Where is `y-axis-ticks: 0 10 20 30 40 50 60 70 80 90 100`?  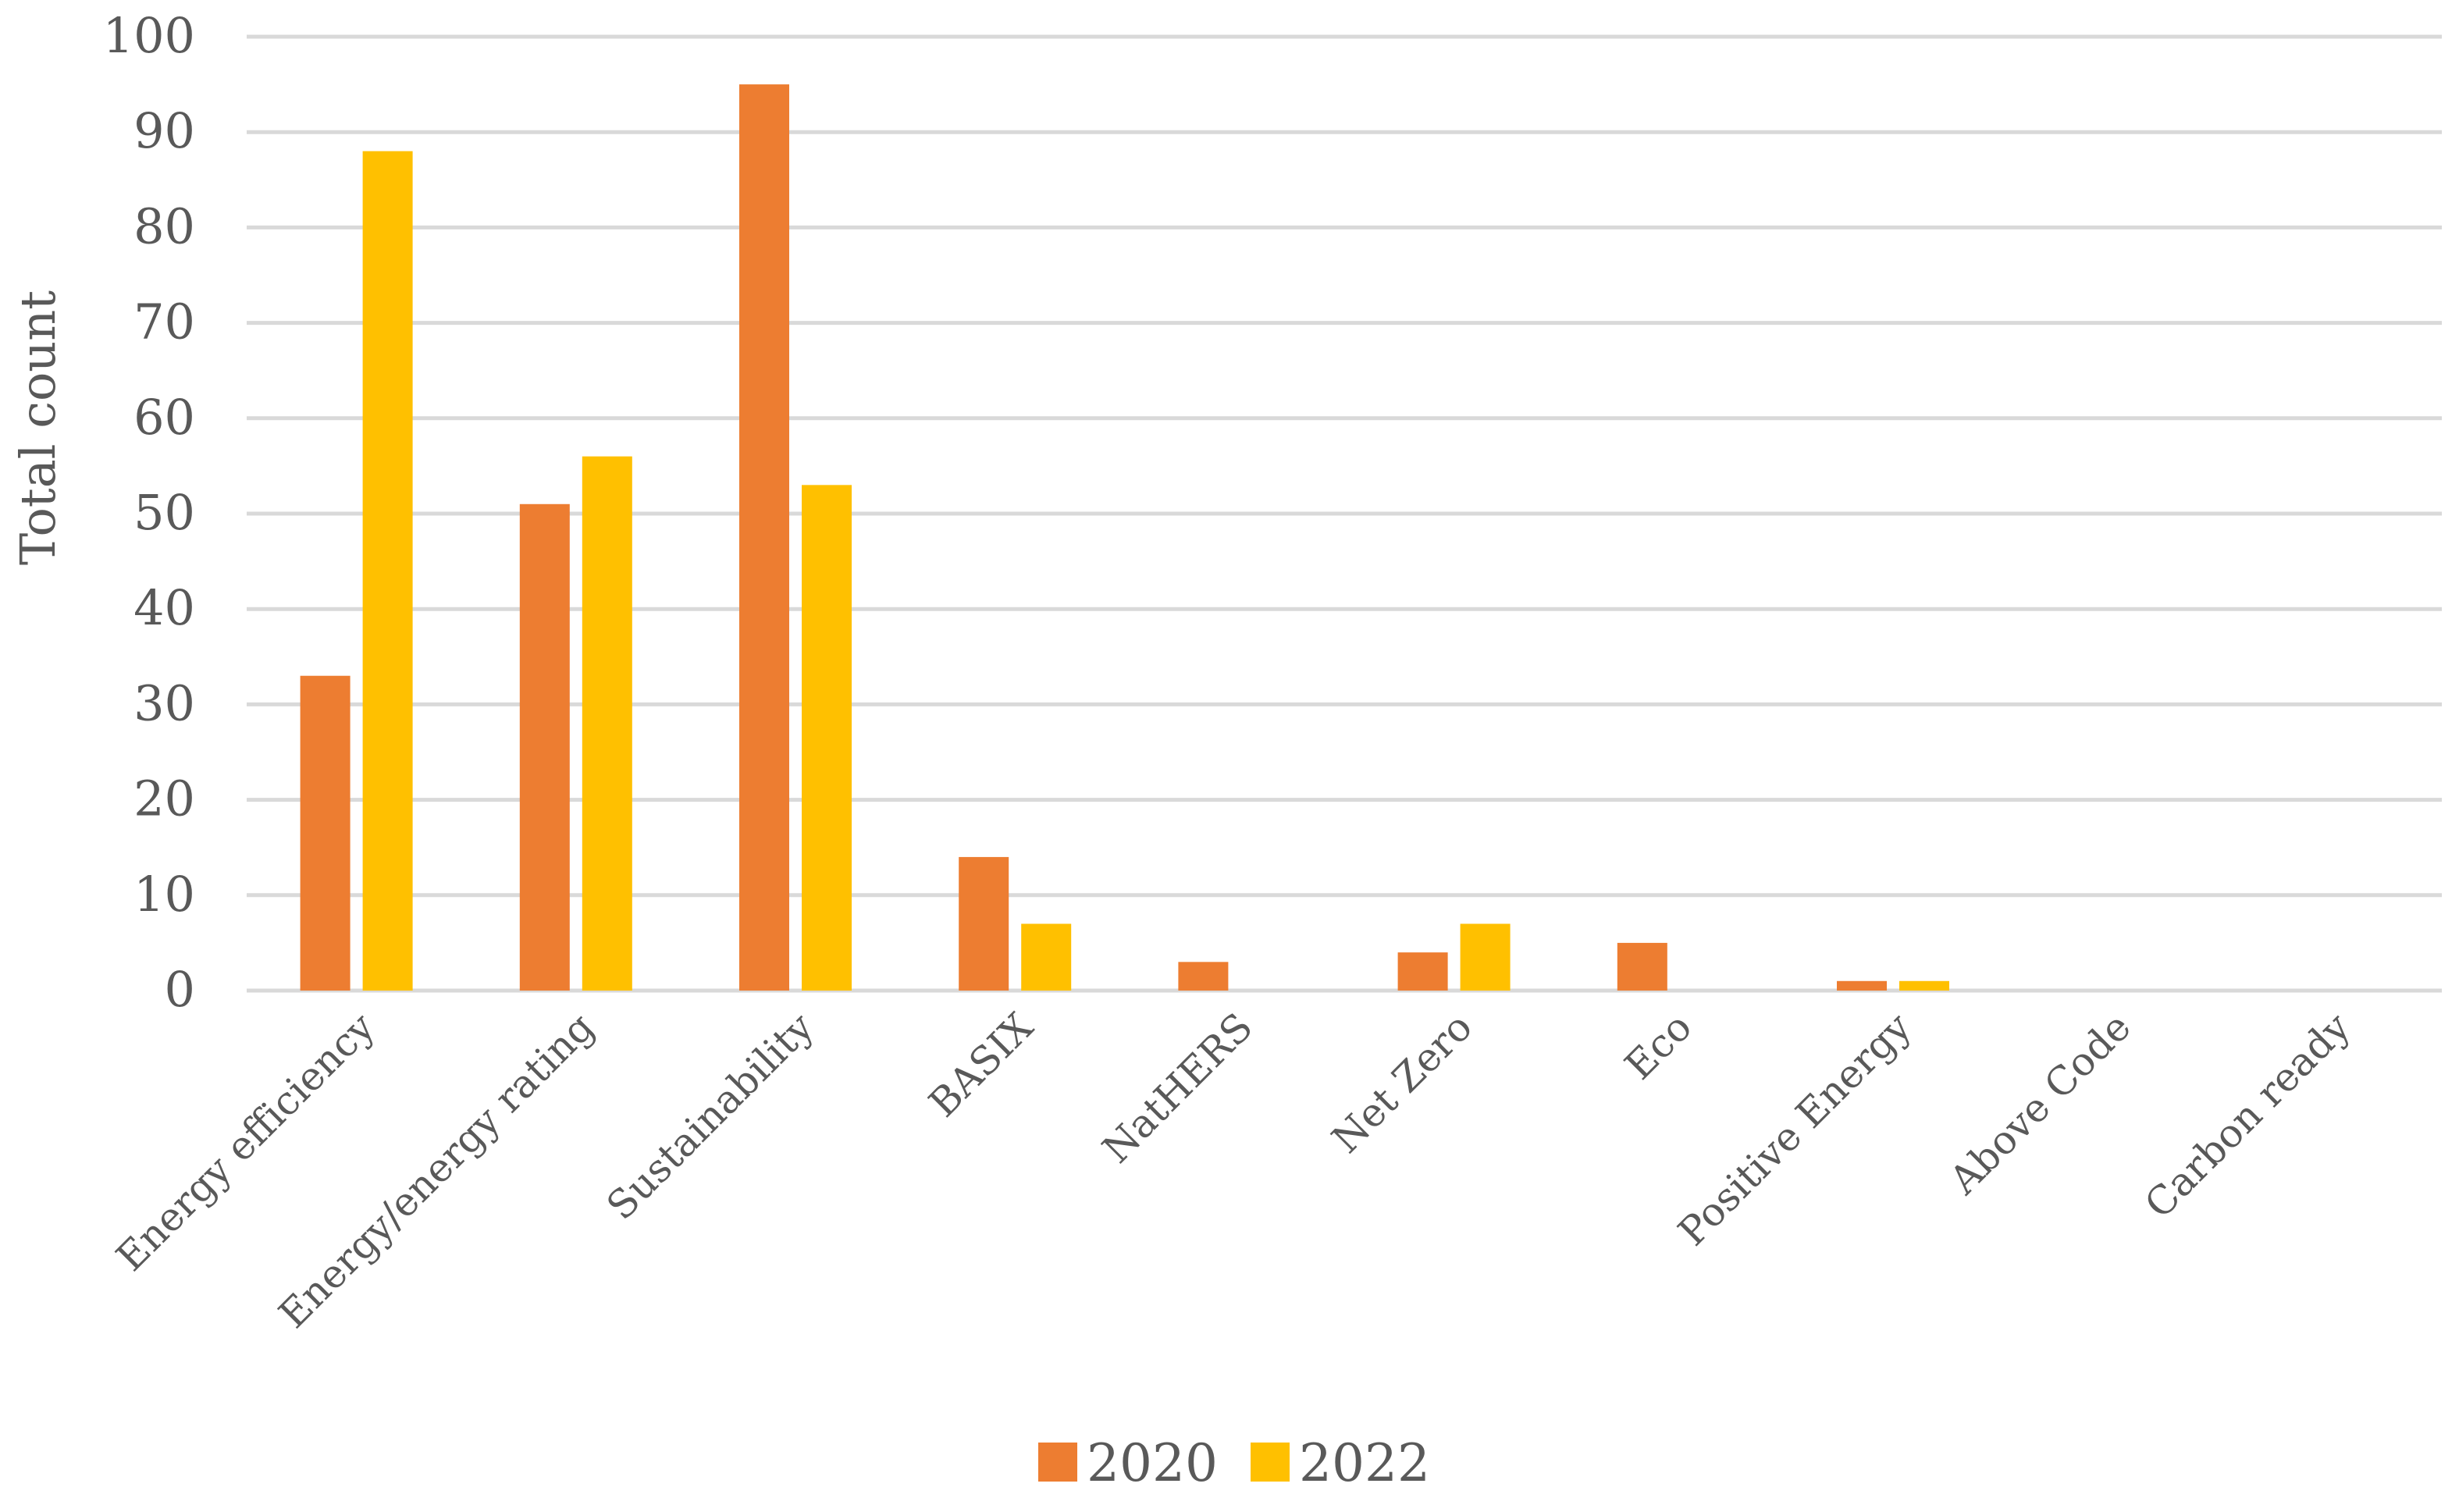
y-axis-ticks: 0 10 20 30 40 50 60 70 80 90 100 is located at coordinates (149, 512).